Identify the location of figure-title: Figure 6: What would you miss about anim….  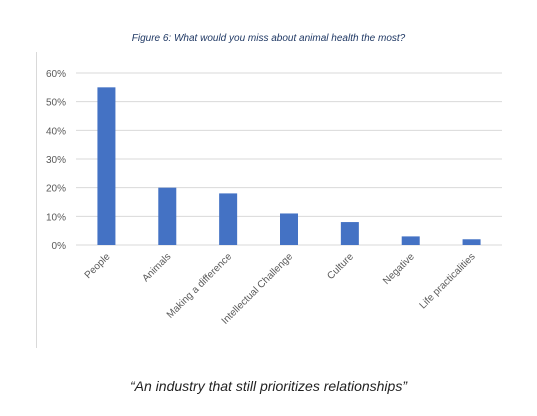
(268, 38).